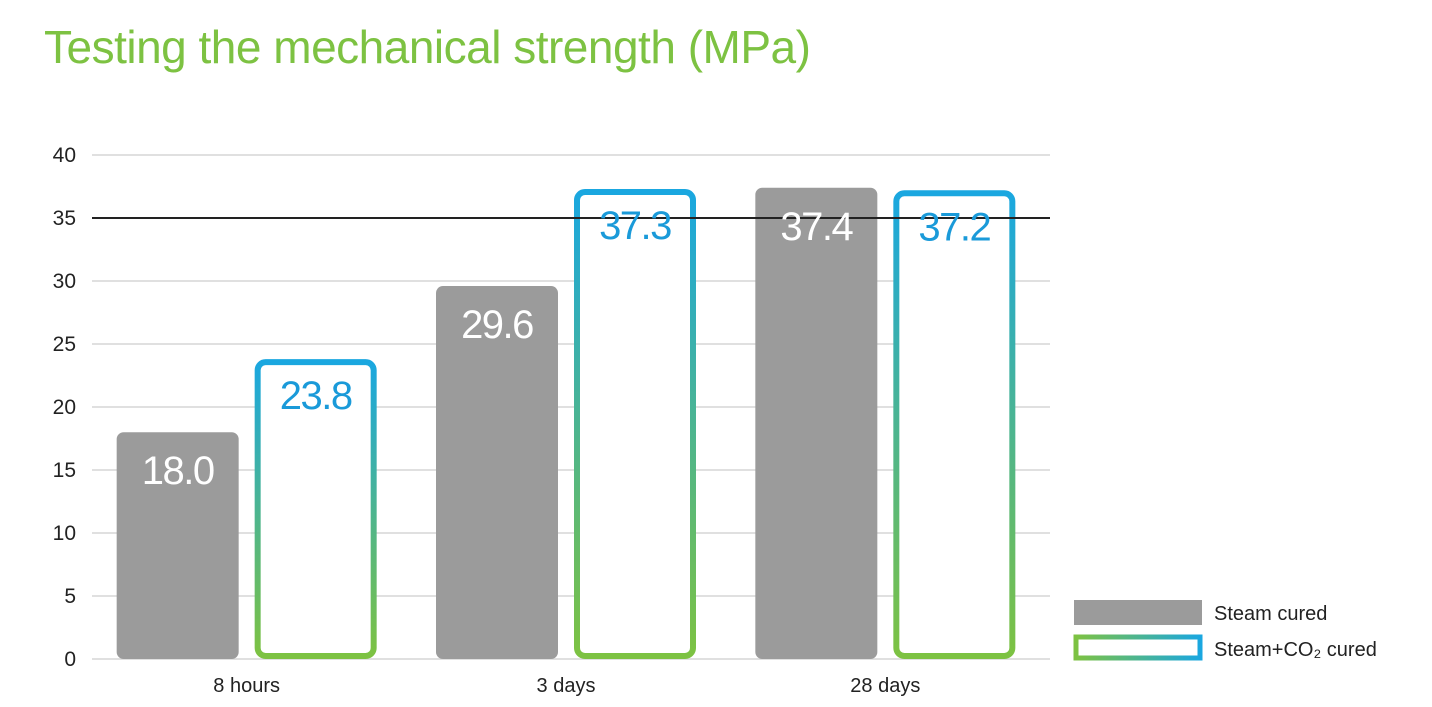  I want to click on data-label-steam-co2-cured: 37.3, so click(635, 226).